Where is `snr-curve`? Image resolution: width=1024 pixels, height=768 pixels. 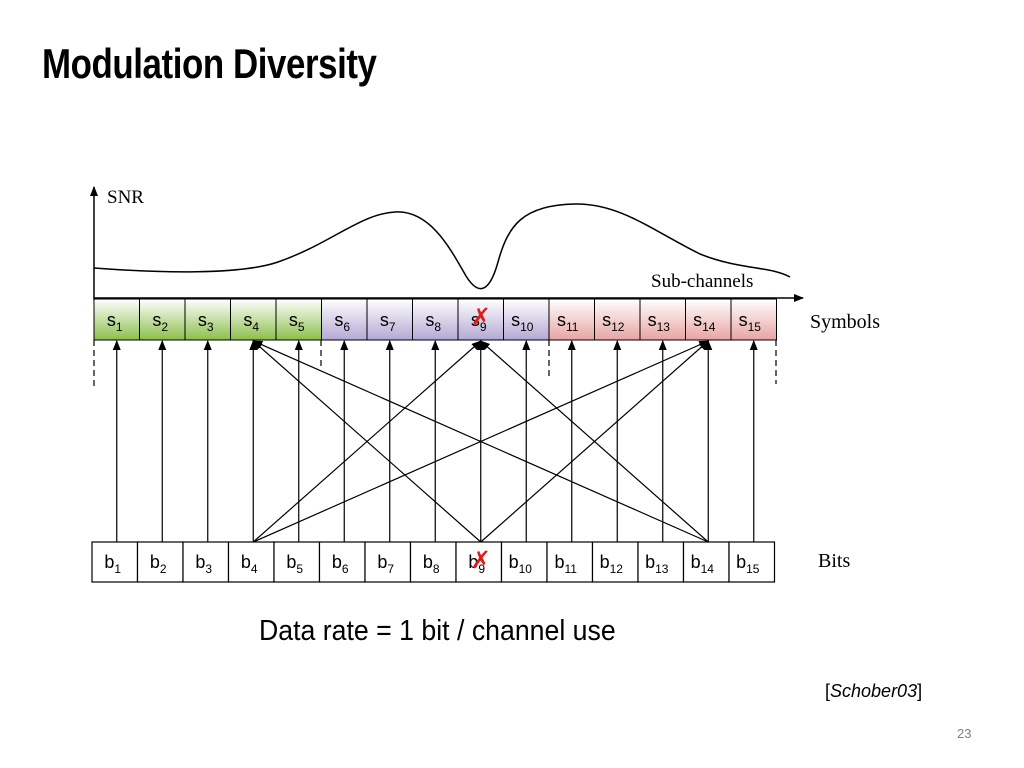
snr-curve is located at coordinates (442, 246).